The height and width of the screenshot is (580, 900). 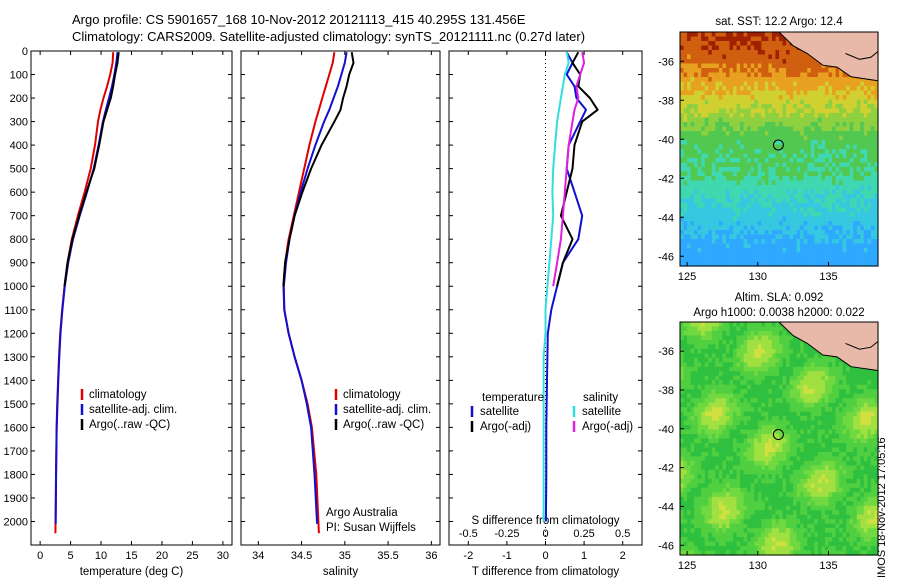 What do you see at coordinates (779, 22) in the screenshot?
I see `sst-map-title: sat. SST: 12.2 Argo: 12.4` at bounding box center [779, 22].